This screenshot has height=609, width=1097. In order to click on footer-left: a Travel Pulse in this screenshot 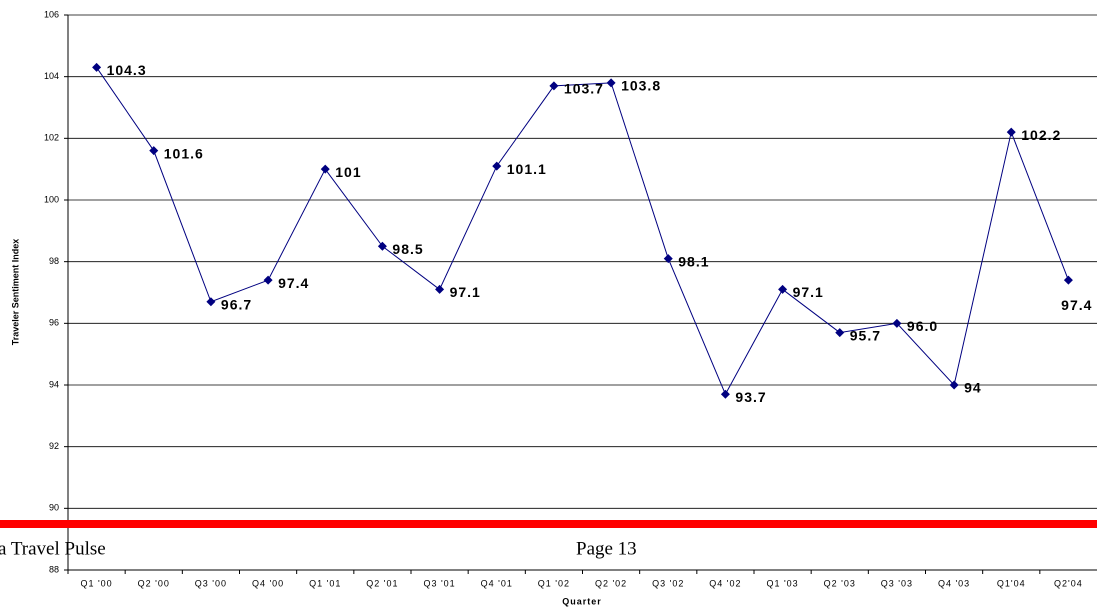, I will do `click(53, 548)`.